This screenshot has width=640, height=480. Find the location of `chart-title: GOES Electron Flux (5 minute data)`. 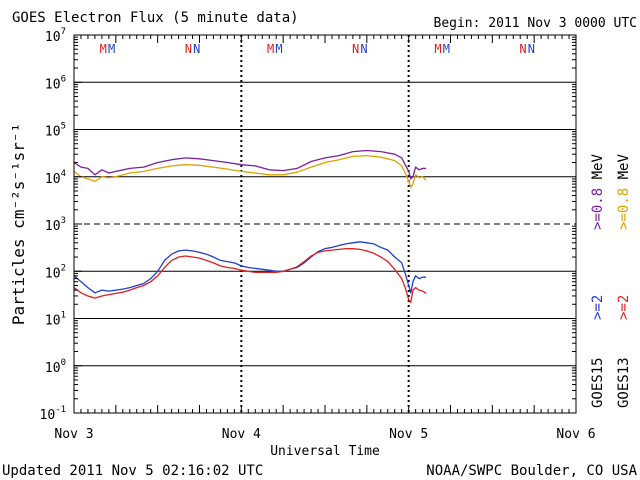

chart-title: GOES Electron Flux (5 minute data) is located at coordinates (155, 18).